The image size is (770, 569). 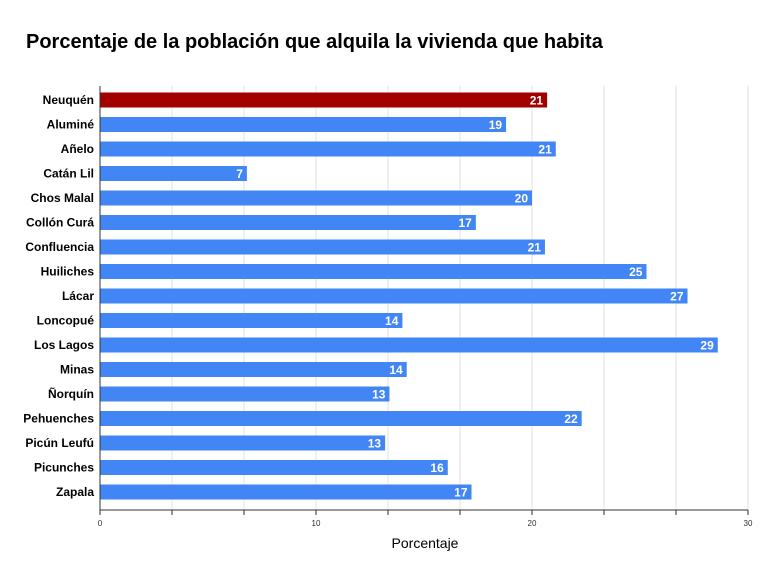 I want to click on category-label: Los Lagos, so click(x=64, y=345).